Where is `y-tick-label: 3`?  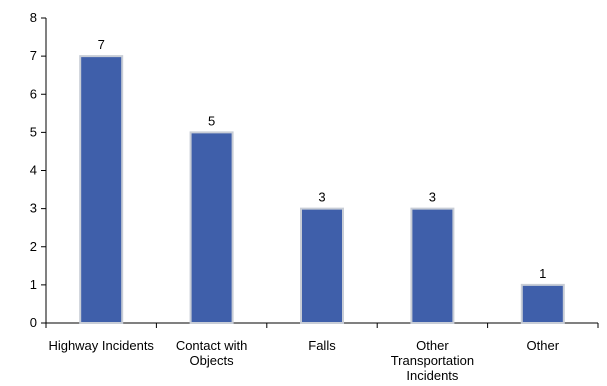
y-tick-label: 3 is located at coordinates (33, 208).